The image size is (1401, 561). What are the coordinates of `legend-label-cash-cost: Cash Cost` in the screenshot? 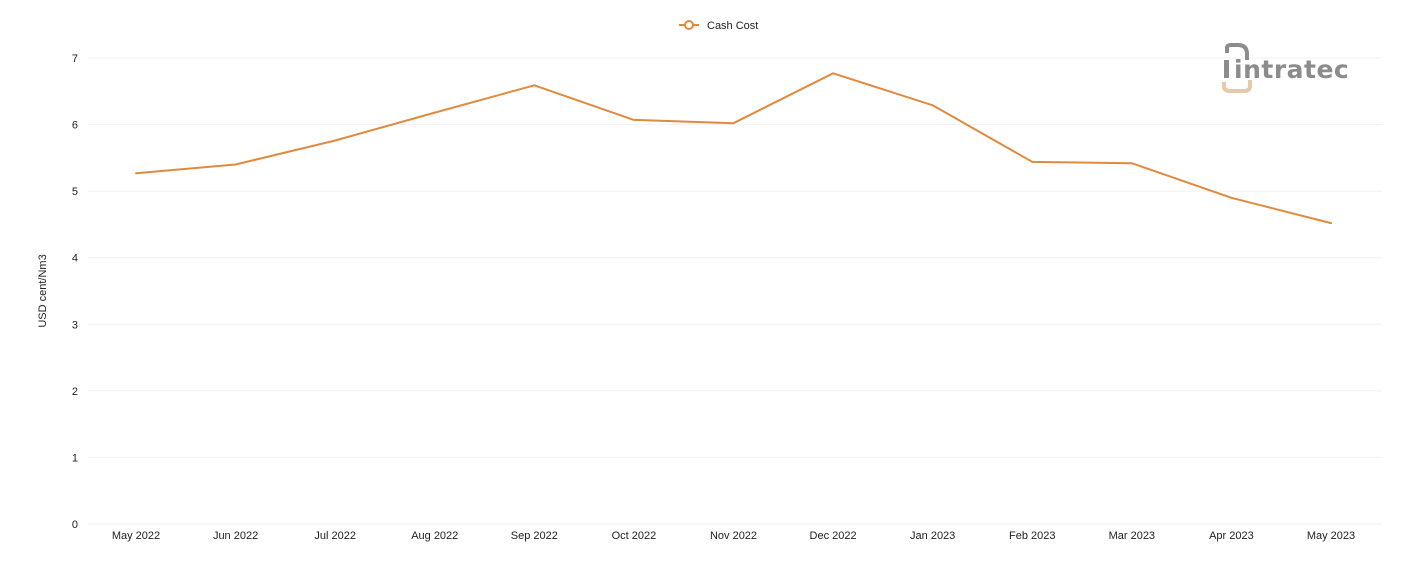 It's located at (732, 26).